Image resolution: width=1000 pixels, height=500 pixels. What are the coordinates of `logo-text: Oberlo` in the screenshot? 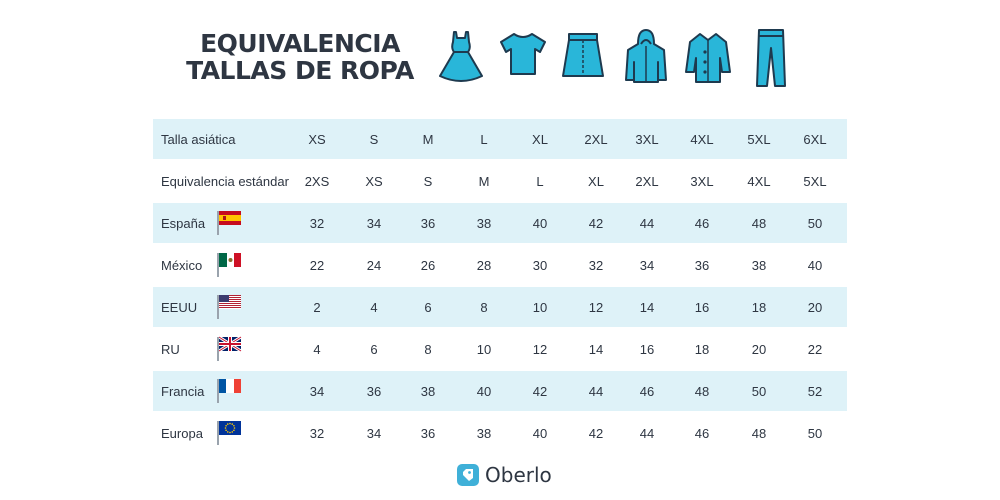 It's located at (518, 475).